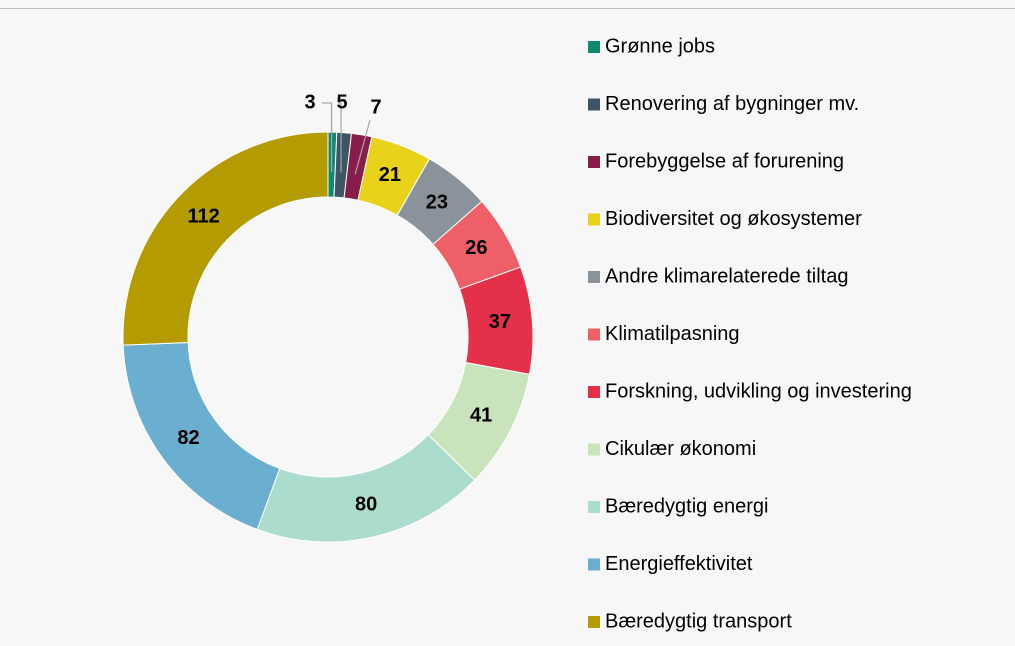 This screenshot has width=1015, height=646. Describe the element at coordinates (698, 621) in the screenshot. I see `legend-label: Bæredygtig transport` at that location.